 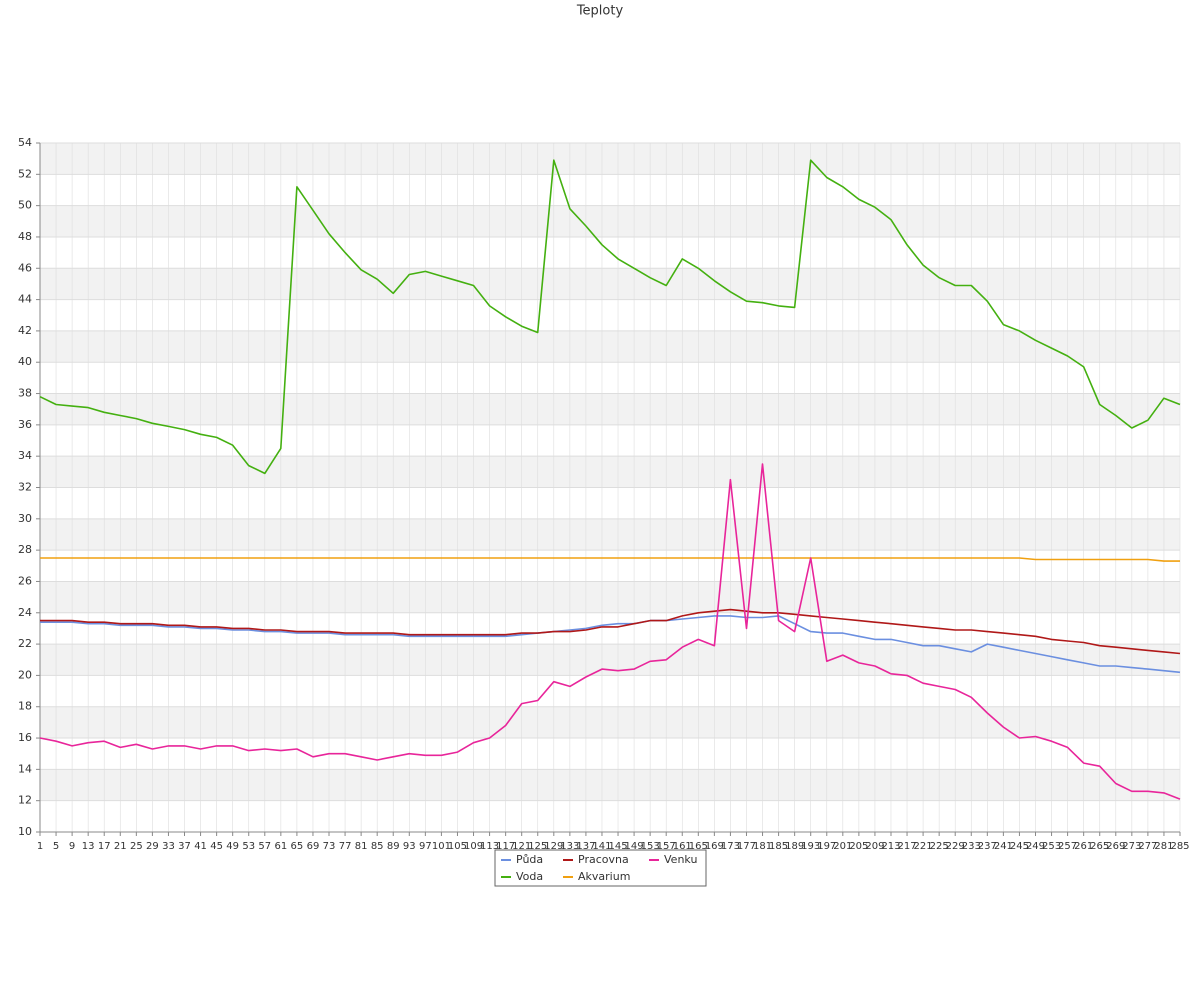 I want to click on x-tick-label: 73, so click(x=329, y=846).